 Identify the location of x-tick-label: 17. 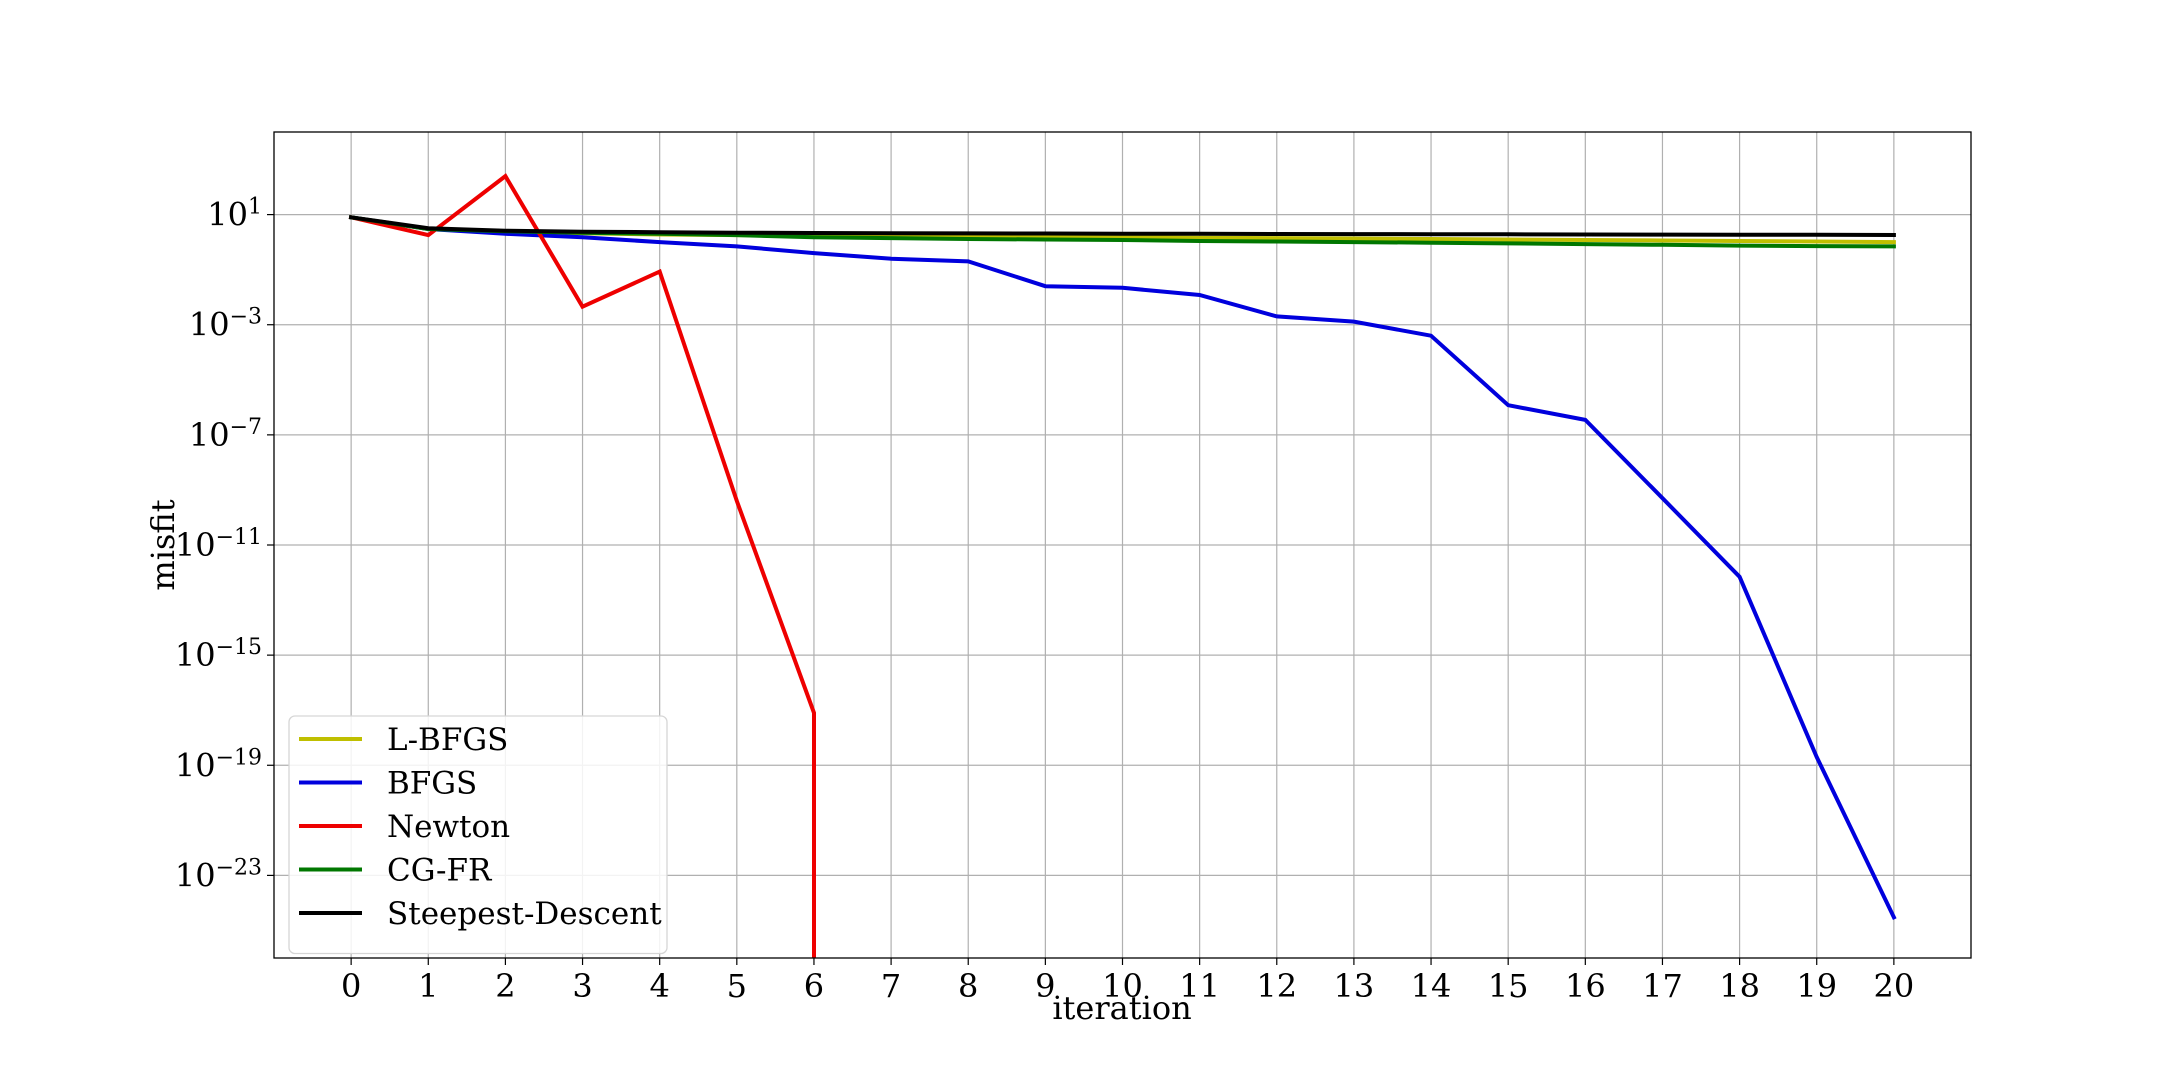
(1662, 986).